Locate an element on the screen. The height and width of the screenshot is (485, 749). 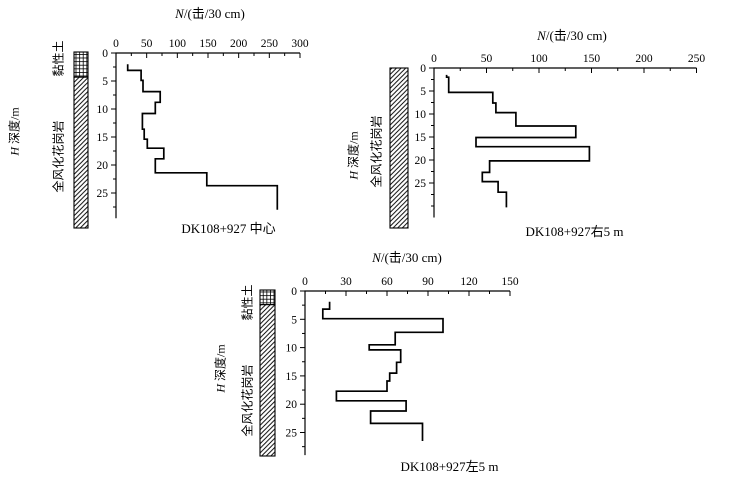
x-tick-label: 90 is located at coordinates (428, 282).